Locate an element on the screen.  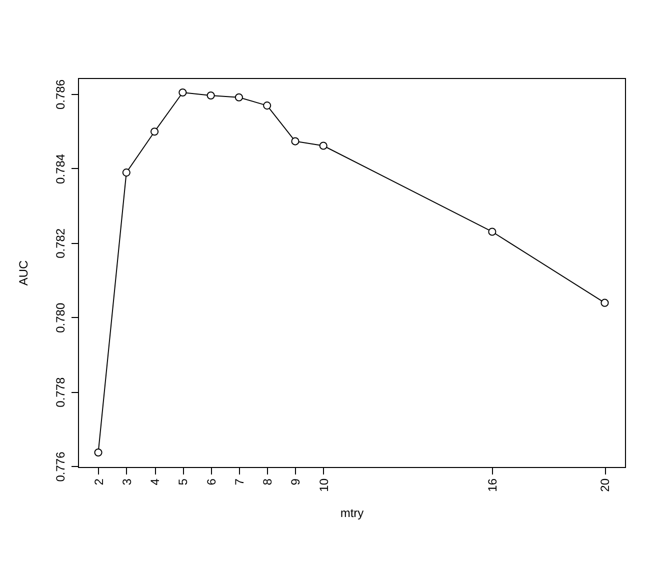
y-tick-label: 0.784 is located at coordinates (61, 169).